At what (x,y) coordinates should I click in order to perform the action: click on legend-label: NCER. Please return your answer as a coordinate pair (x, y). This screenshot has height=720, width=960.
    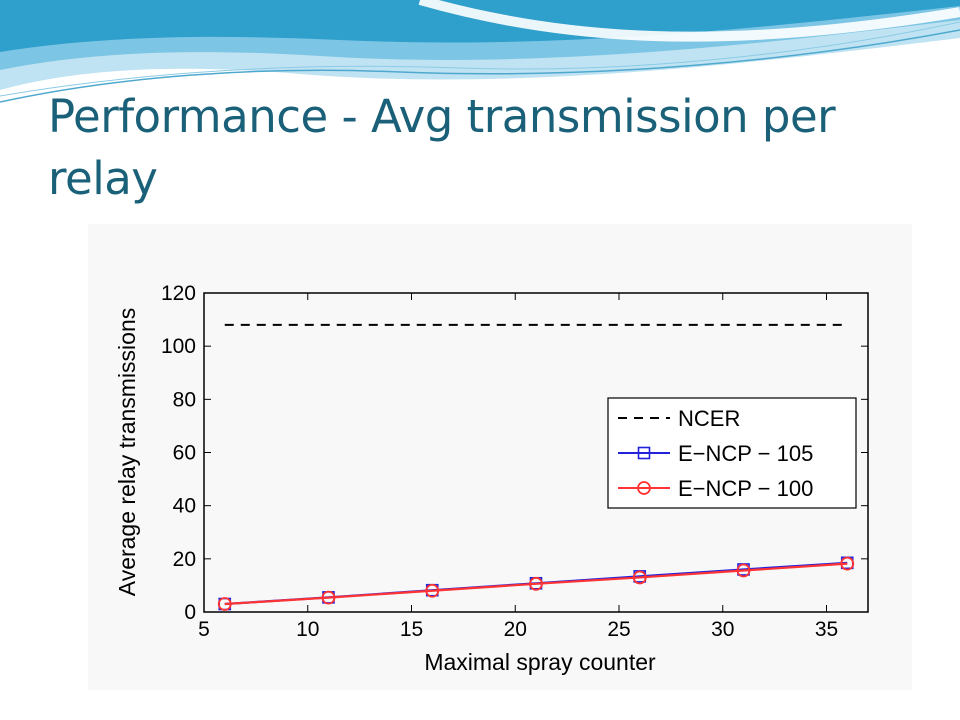
    Looking at the image, I should click on (709, 418).